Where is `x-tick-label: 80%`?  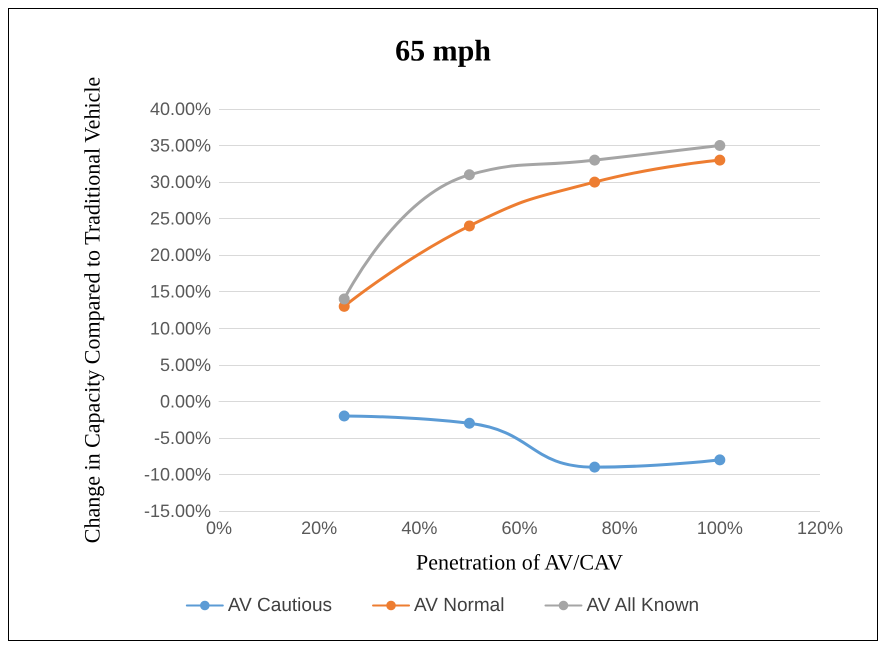
x-tick-label: 80% is located at coordinates (620, 528).